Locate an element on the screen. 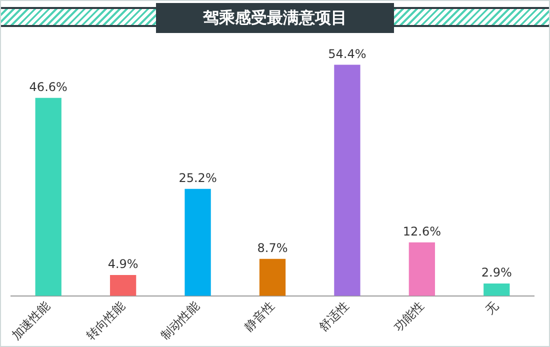 This screenshot has height=347, width=550. x-tick-label: 功能性 is located at coordinates (408, 316).